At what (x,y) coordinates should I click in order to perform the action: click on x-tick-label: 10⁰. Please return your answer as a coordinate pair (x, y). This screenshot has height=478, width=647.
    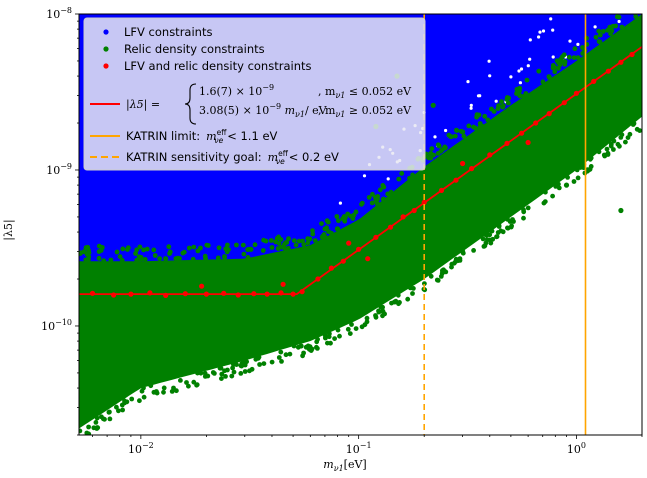
    Looking at the image, I should click on (576, 448).